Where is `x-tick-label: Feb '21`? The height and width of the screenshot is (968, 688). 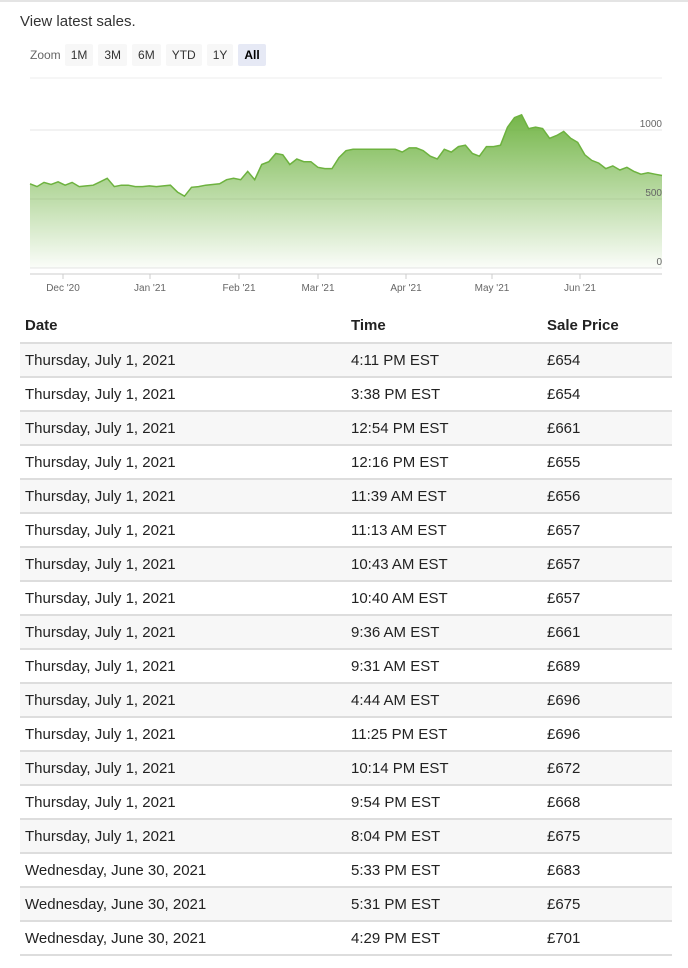 x-tick-label: Feb '21 is located at coordinates (238, 288).